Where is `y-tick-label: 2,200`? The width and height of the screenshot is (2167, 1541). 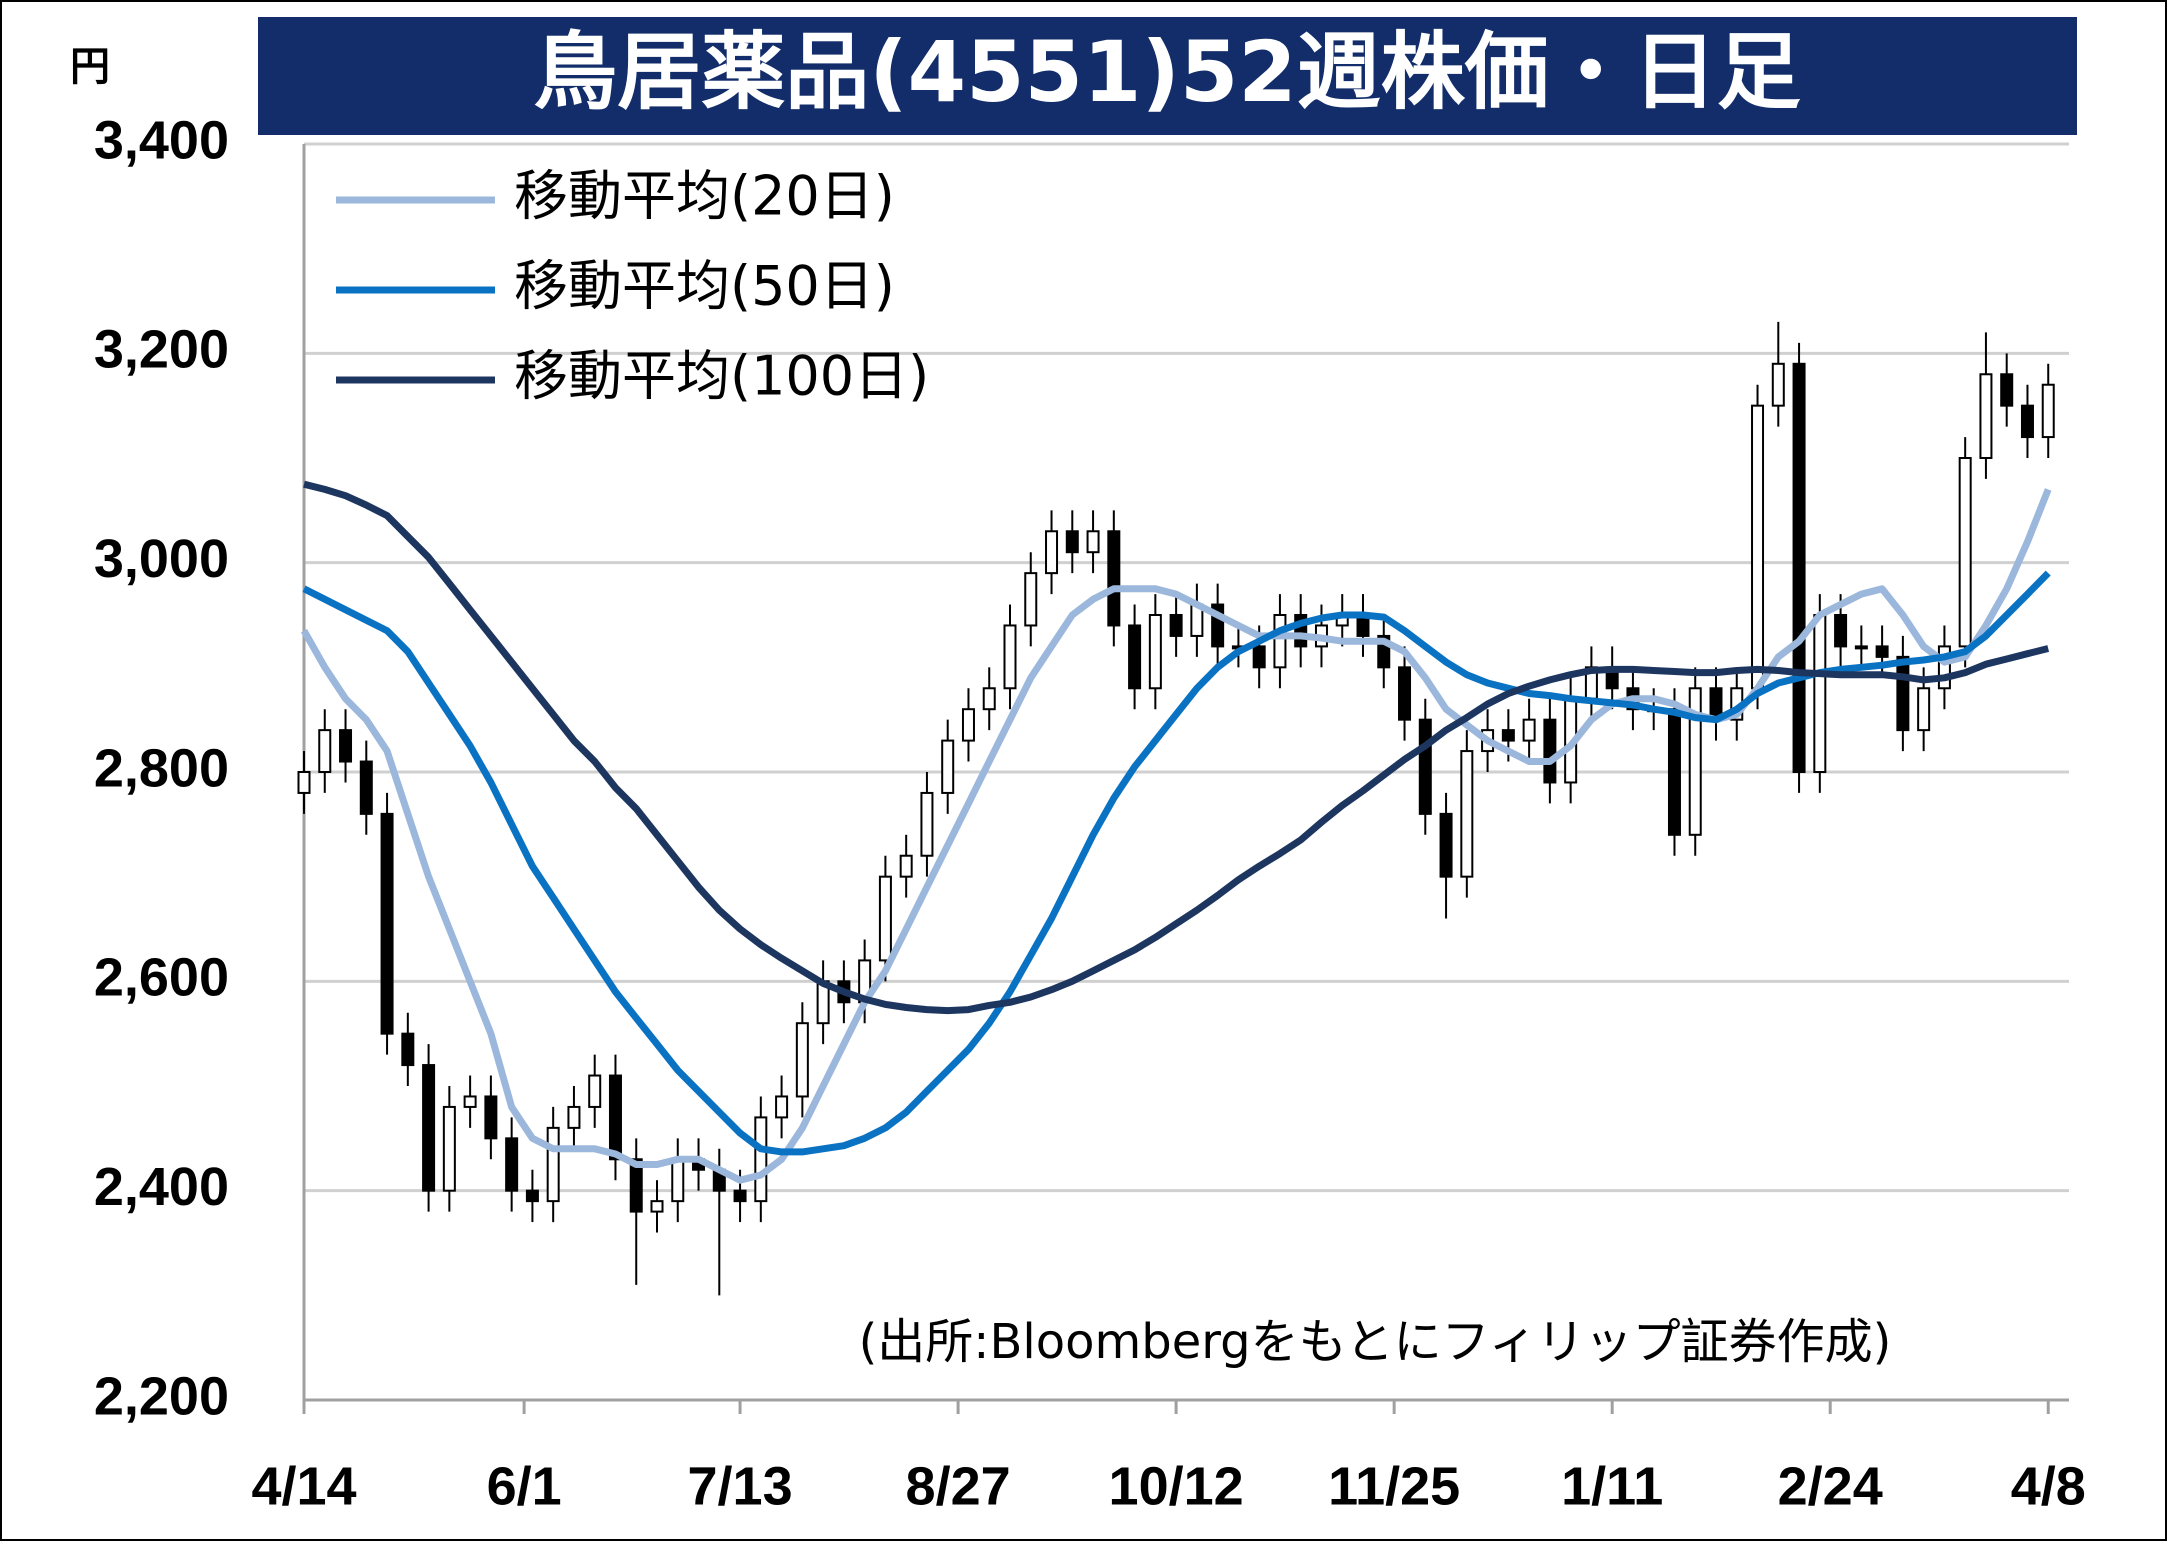 y-tick-label: 2,200 is located at coordinates (161, 1396).